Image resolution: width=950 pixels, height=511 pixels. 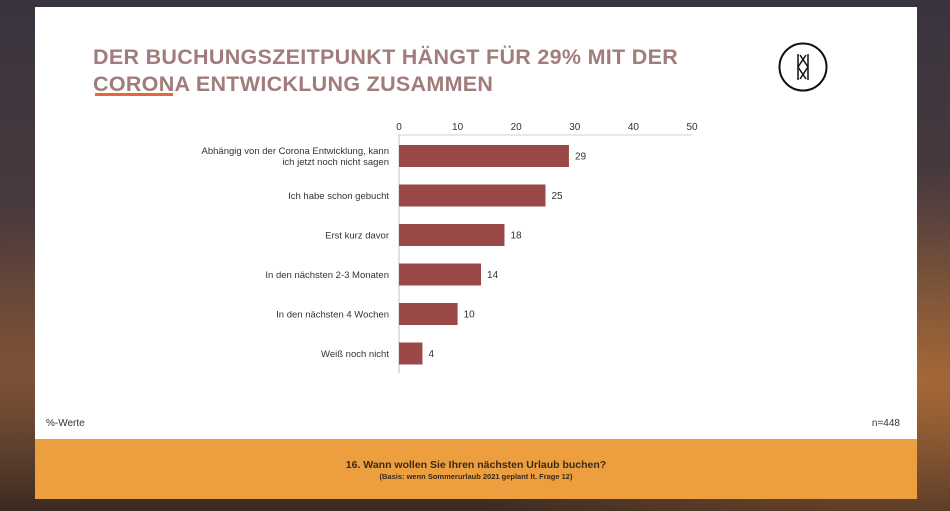 What do you see at coordinates (516, 236) in the screenshot?
I see `data-label: 18` at bounding box center [516, 236].